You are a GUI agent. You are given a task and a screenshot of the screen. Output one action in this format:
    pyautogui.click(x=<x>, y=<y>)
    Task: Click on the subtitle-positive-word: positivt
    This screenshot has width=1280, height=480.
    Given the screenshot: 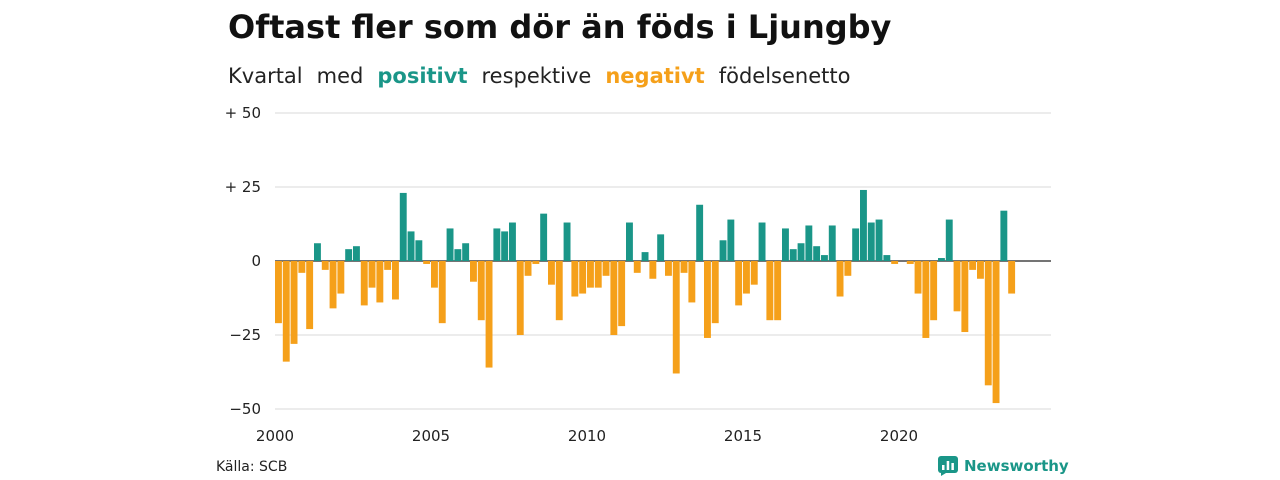 What is the action you would take?
    pyautogui.click(x=422, y=76)
    